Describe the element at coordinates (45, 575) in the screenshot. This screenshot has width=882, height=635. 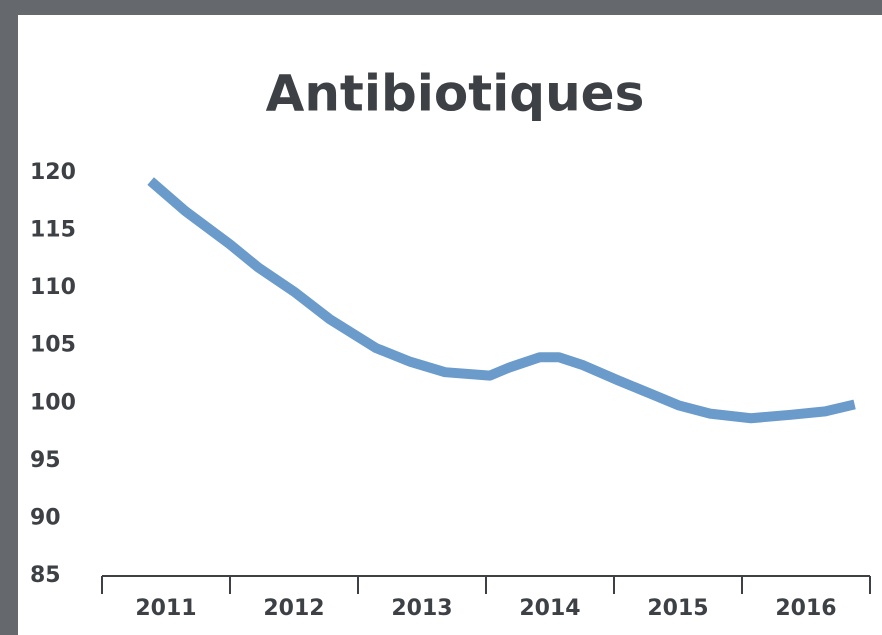
I see `y-tick-label: 85` at that location.